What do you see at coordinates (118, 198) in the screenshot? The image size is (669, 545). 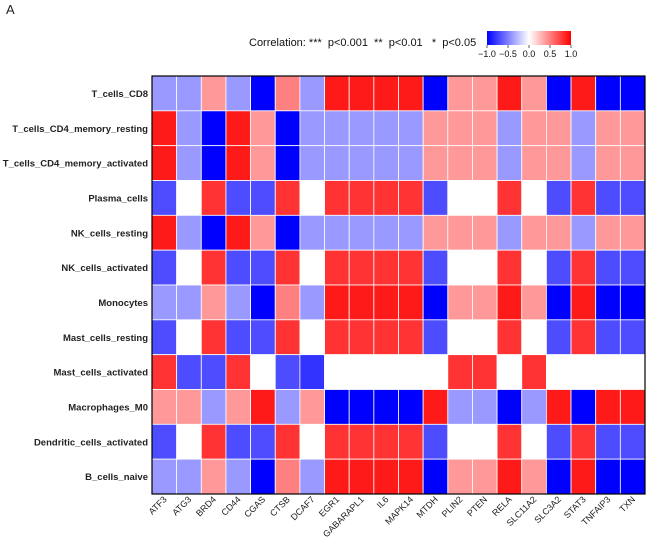 I see `row-label: Plasma_cells` at bounding box center [118, 198].